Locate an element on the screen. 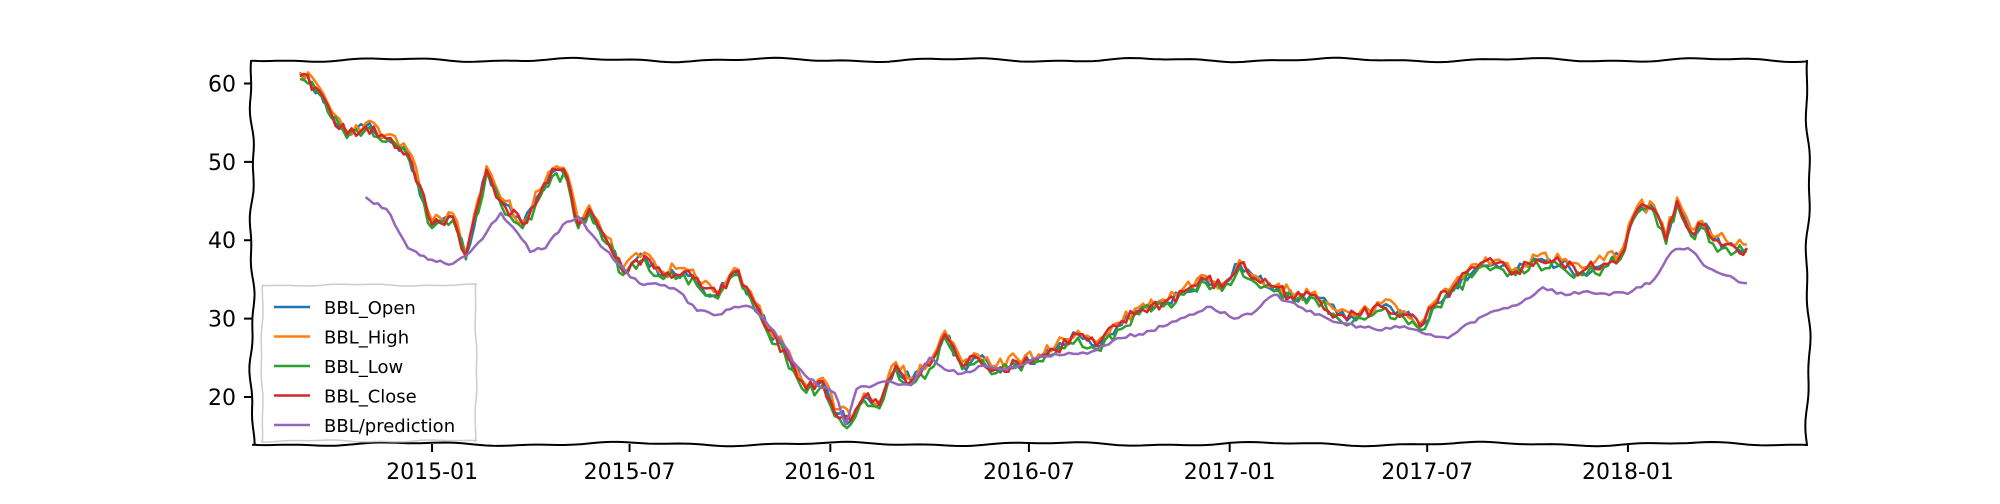 The height and width of the screenshot is (504, 2000). legend-label: BBL/prediction is located at coordinates (389, 426).